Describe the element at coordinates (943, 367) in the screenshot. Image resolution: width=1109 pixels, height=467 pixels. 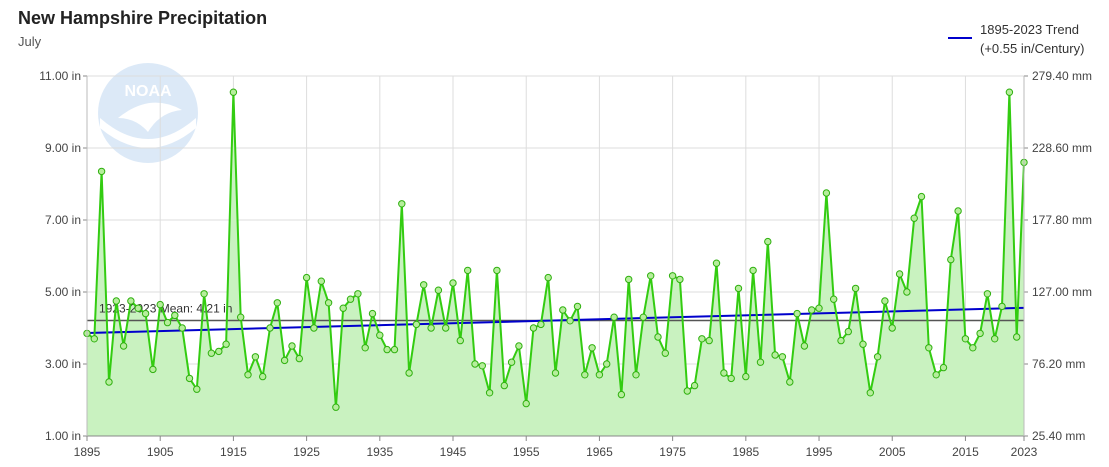
I see `data-point-2012` at that location.